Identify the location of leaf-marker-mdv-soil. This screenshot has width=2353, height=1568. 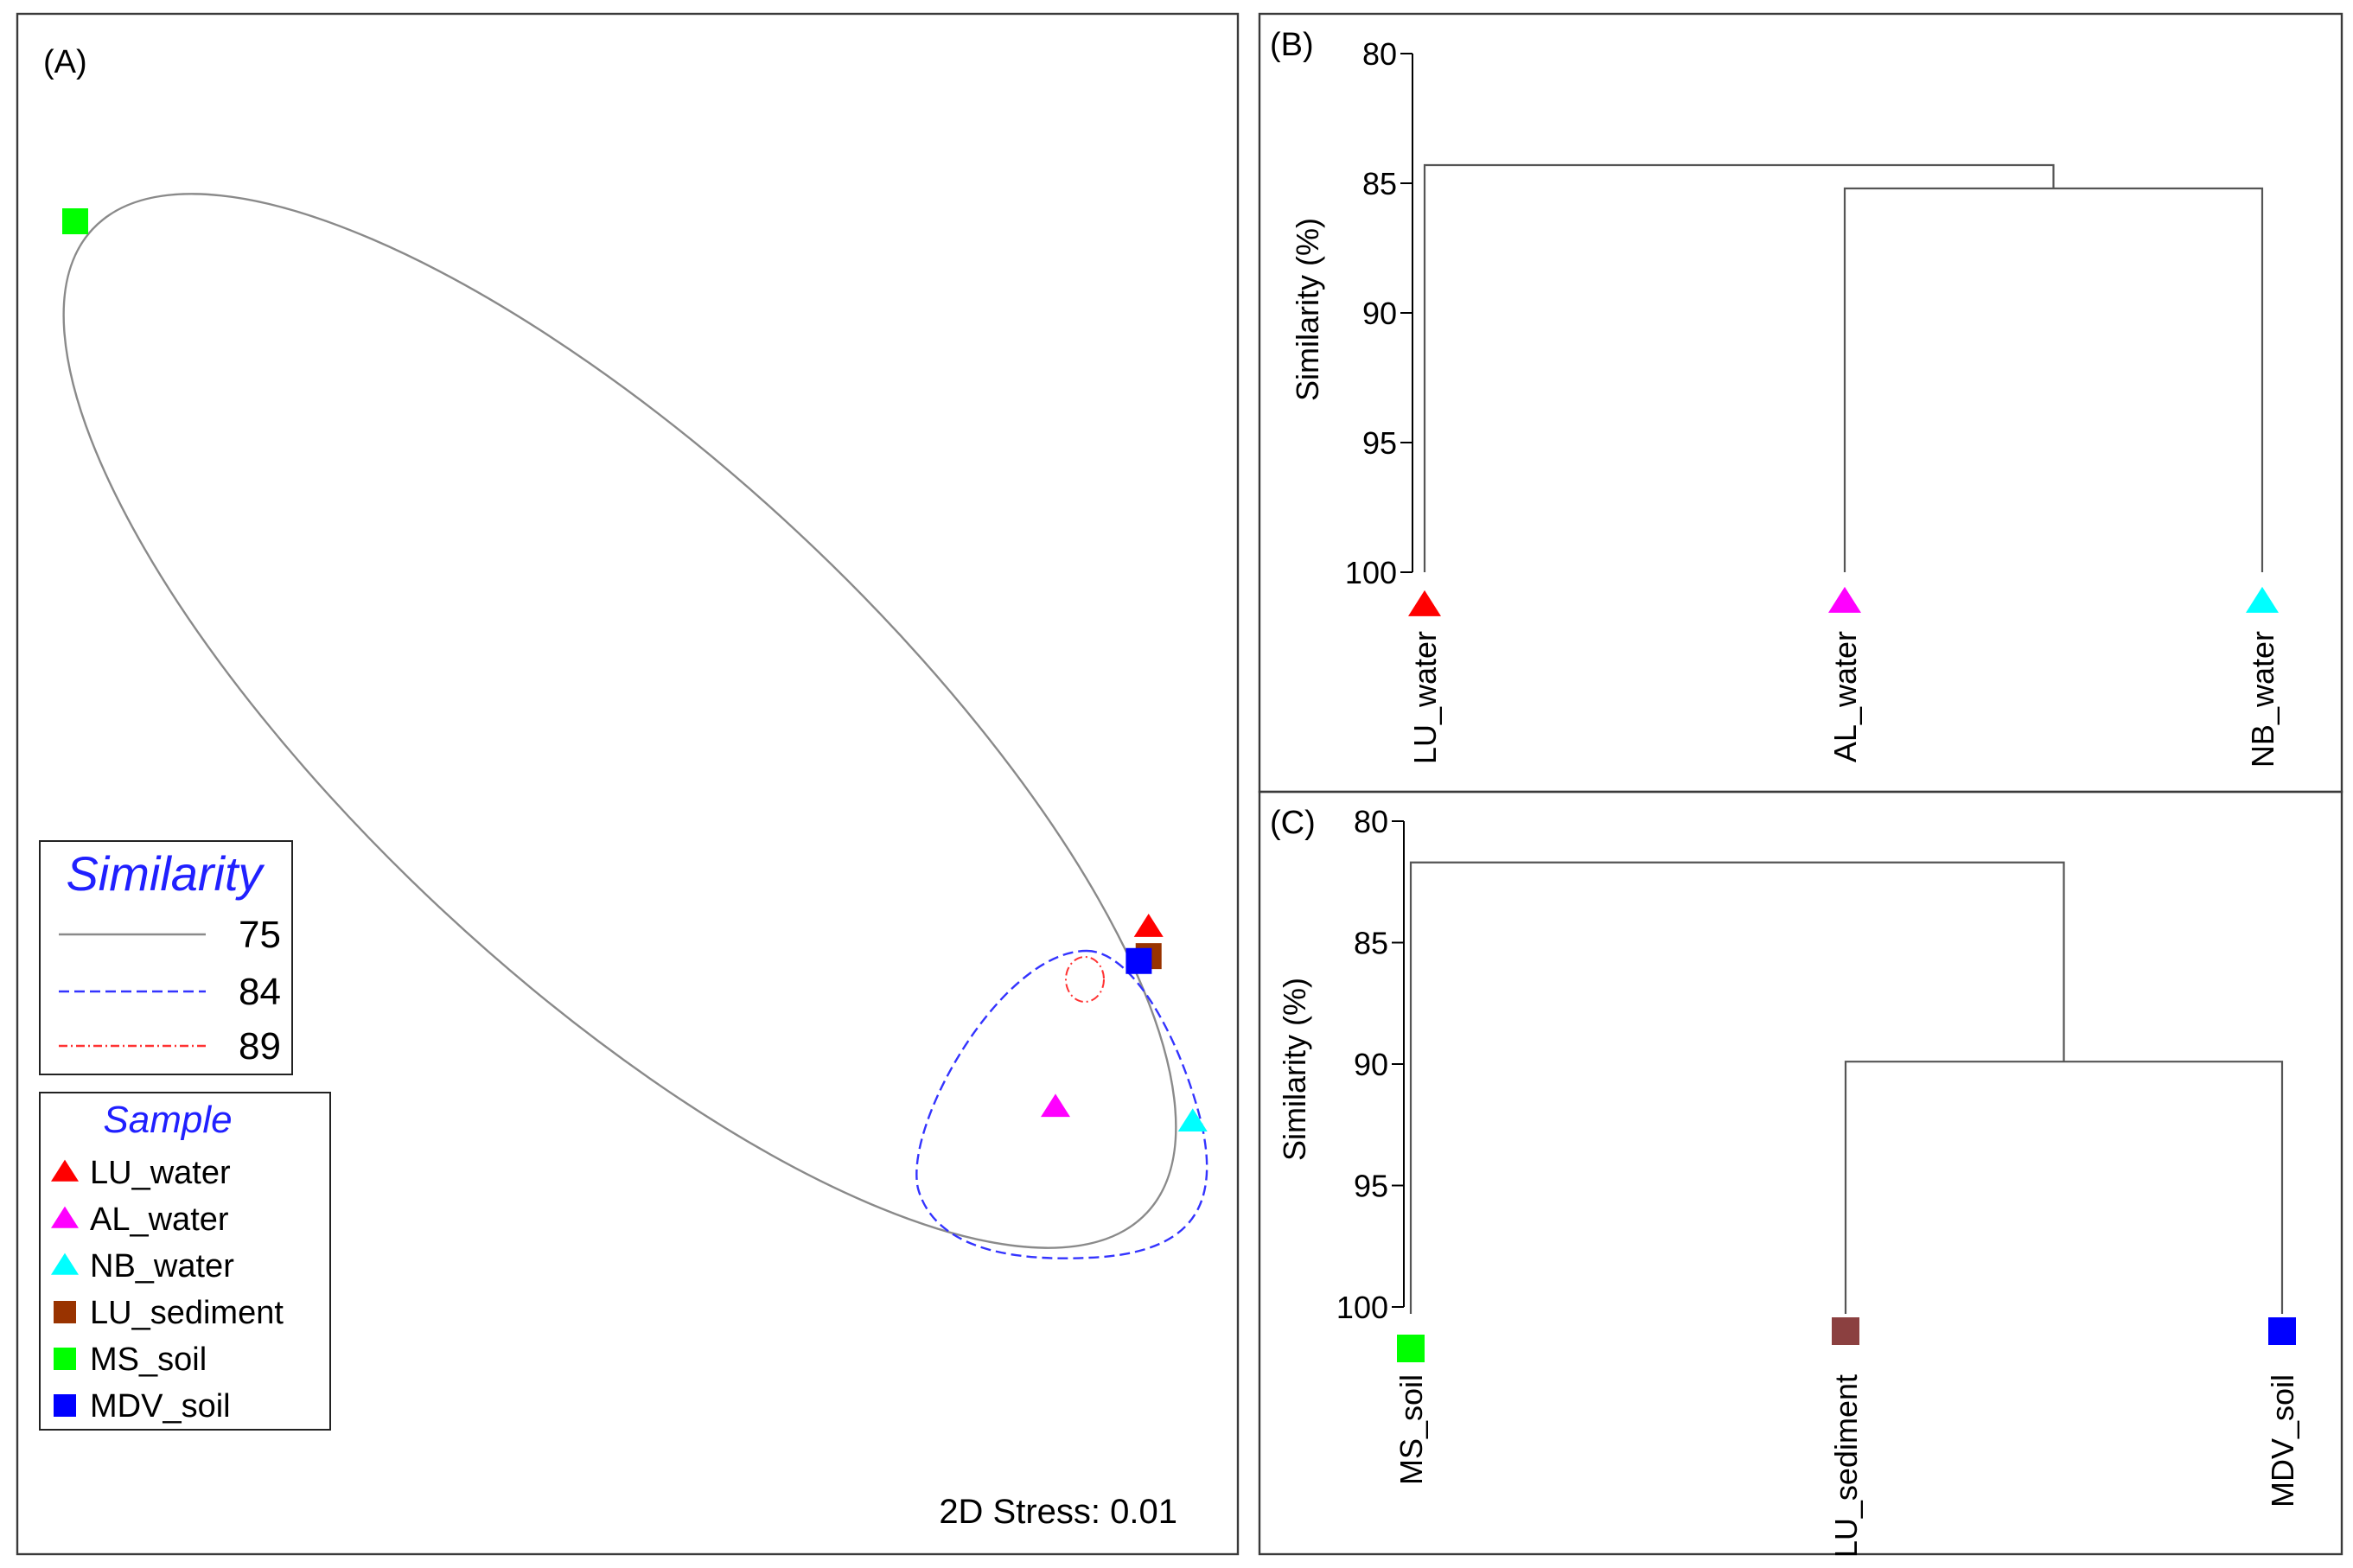
(2282, 1331).